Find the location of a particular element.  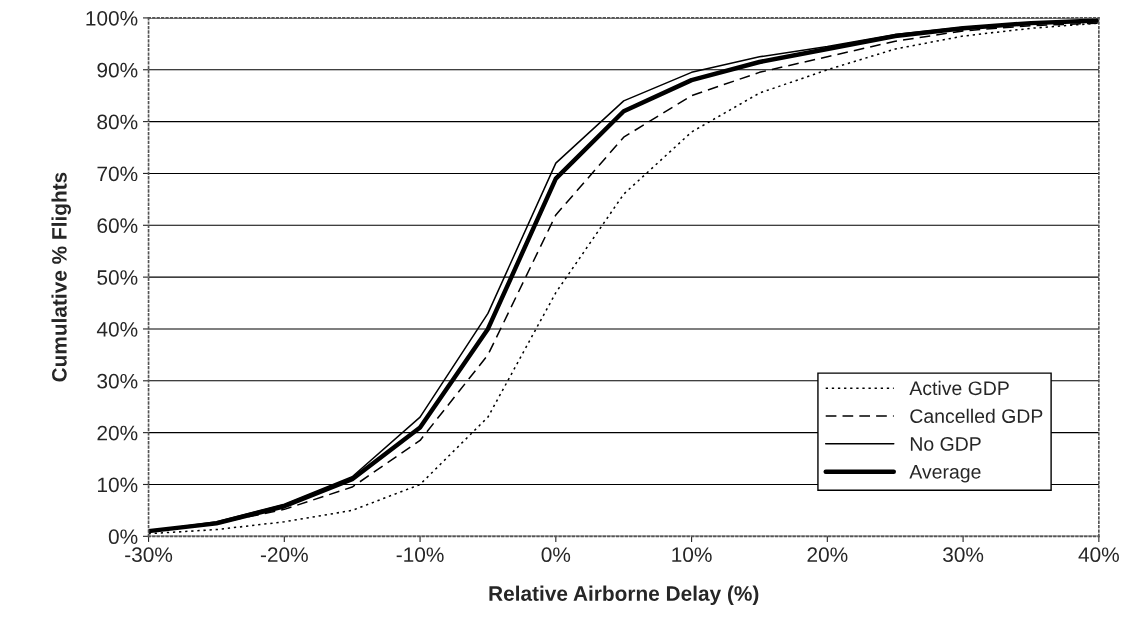

x-tick-label: 40% is located at coordinates (1098, 555).